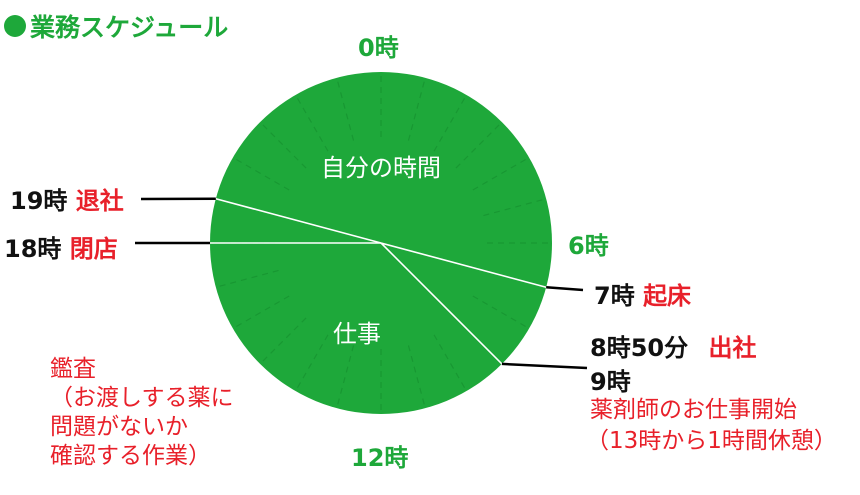 This screenshot has width=860, height=495. I want to click on leader-start, so click(544, 366).